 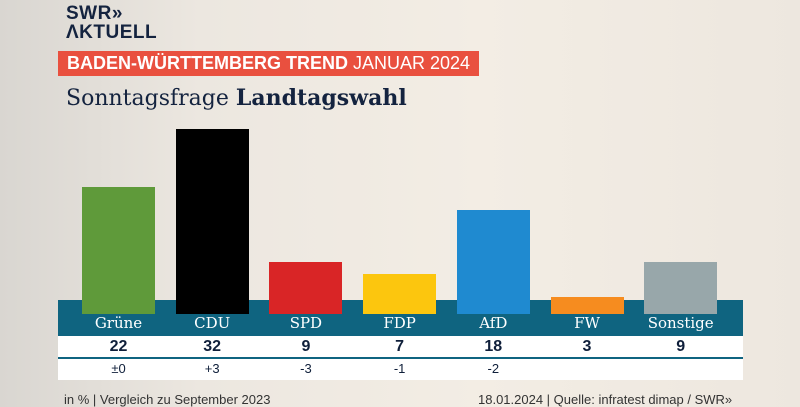 What do you see at coordinates (493, 346) in the screenshot?
I see `value-label: 18` at bounding box center [493, 346].